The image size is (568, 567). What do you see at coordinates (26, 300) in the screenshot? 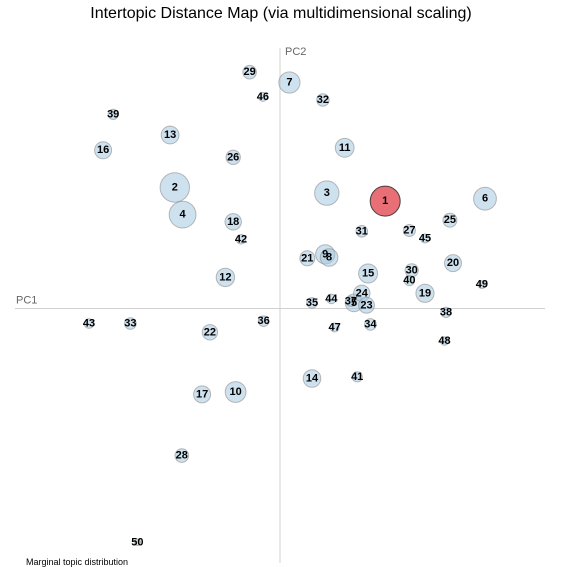
I see `pc1-axis-label: PC1` at bounding box center [26, 300].